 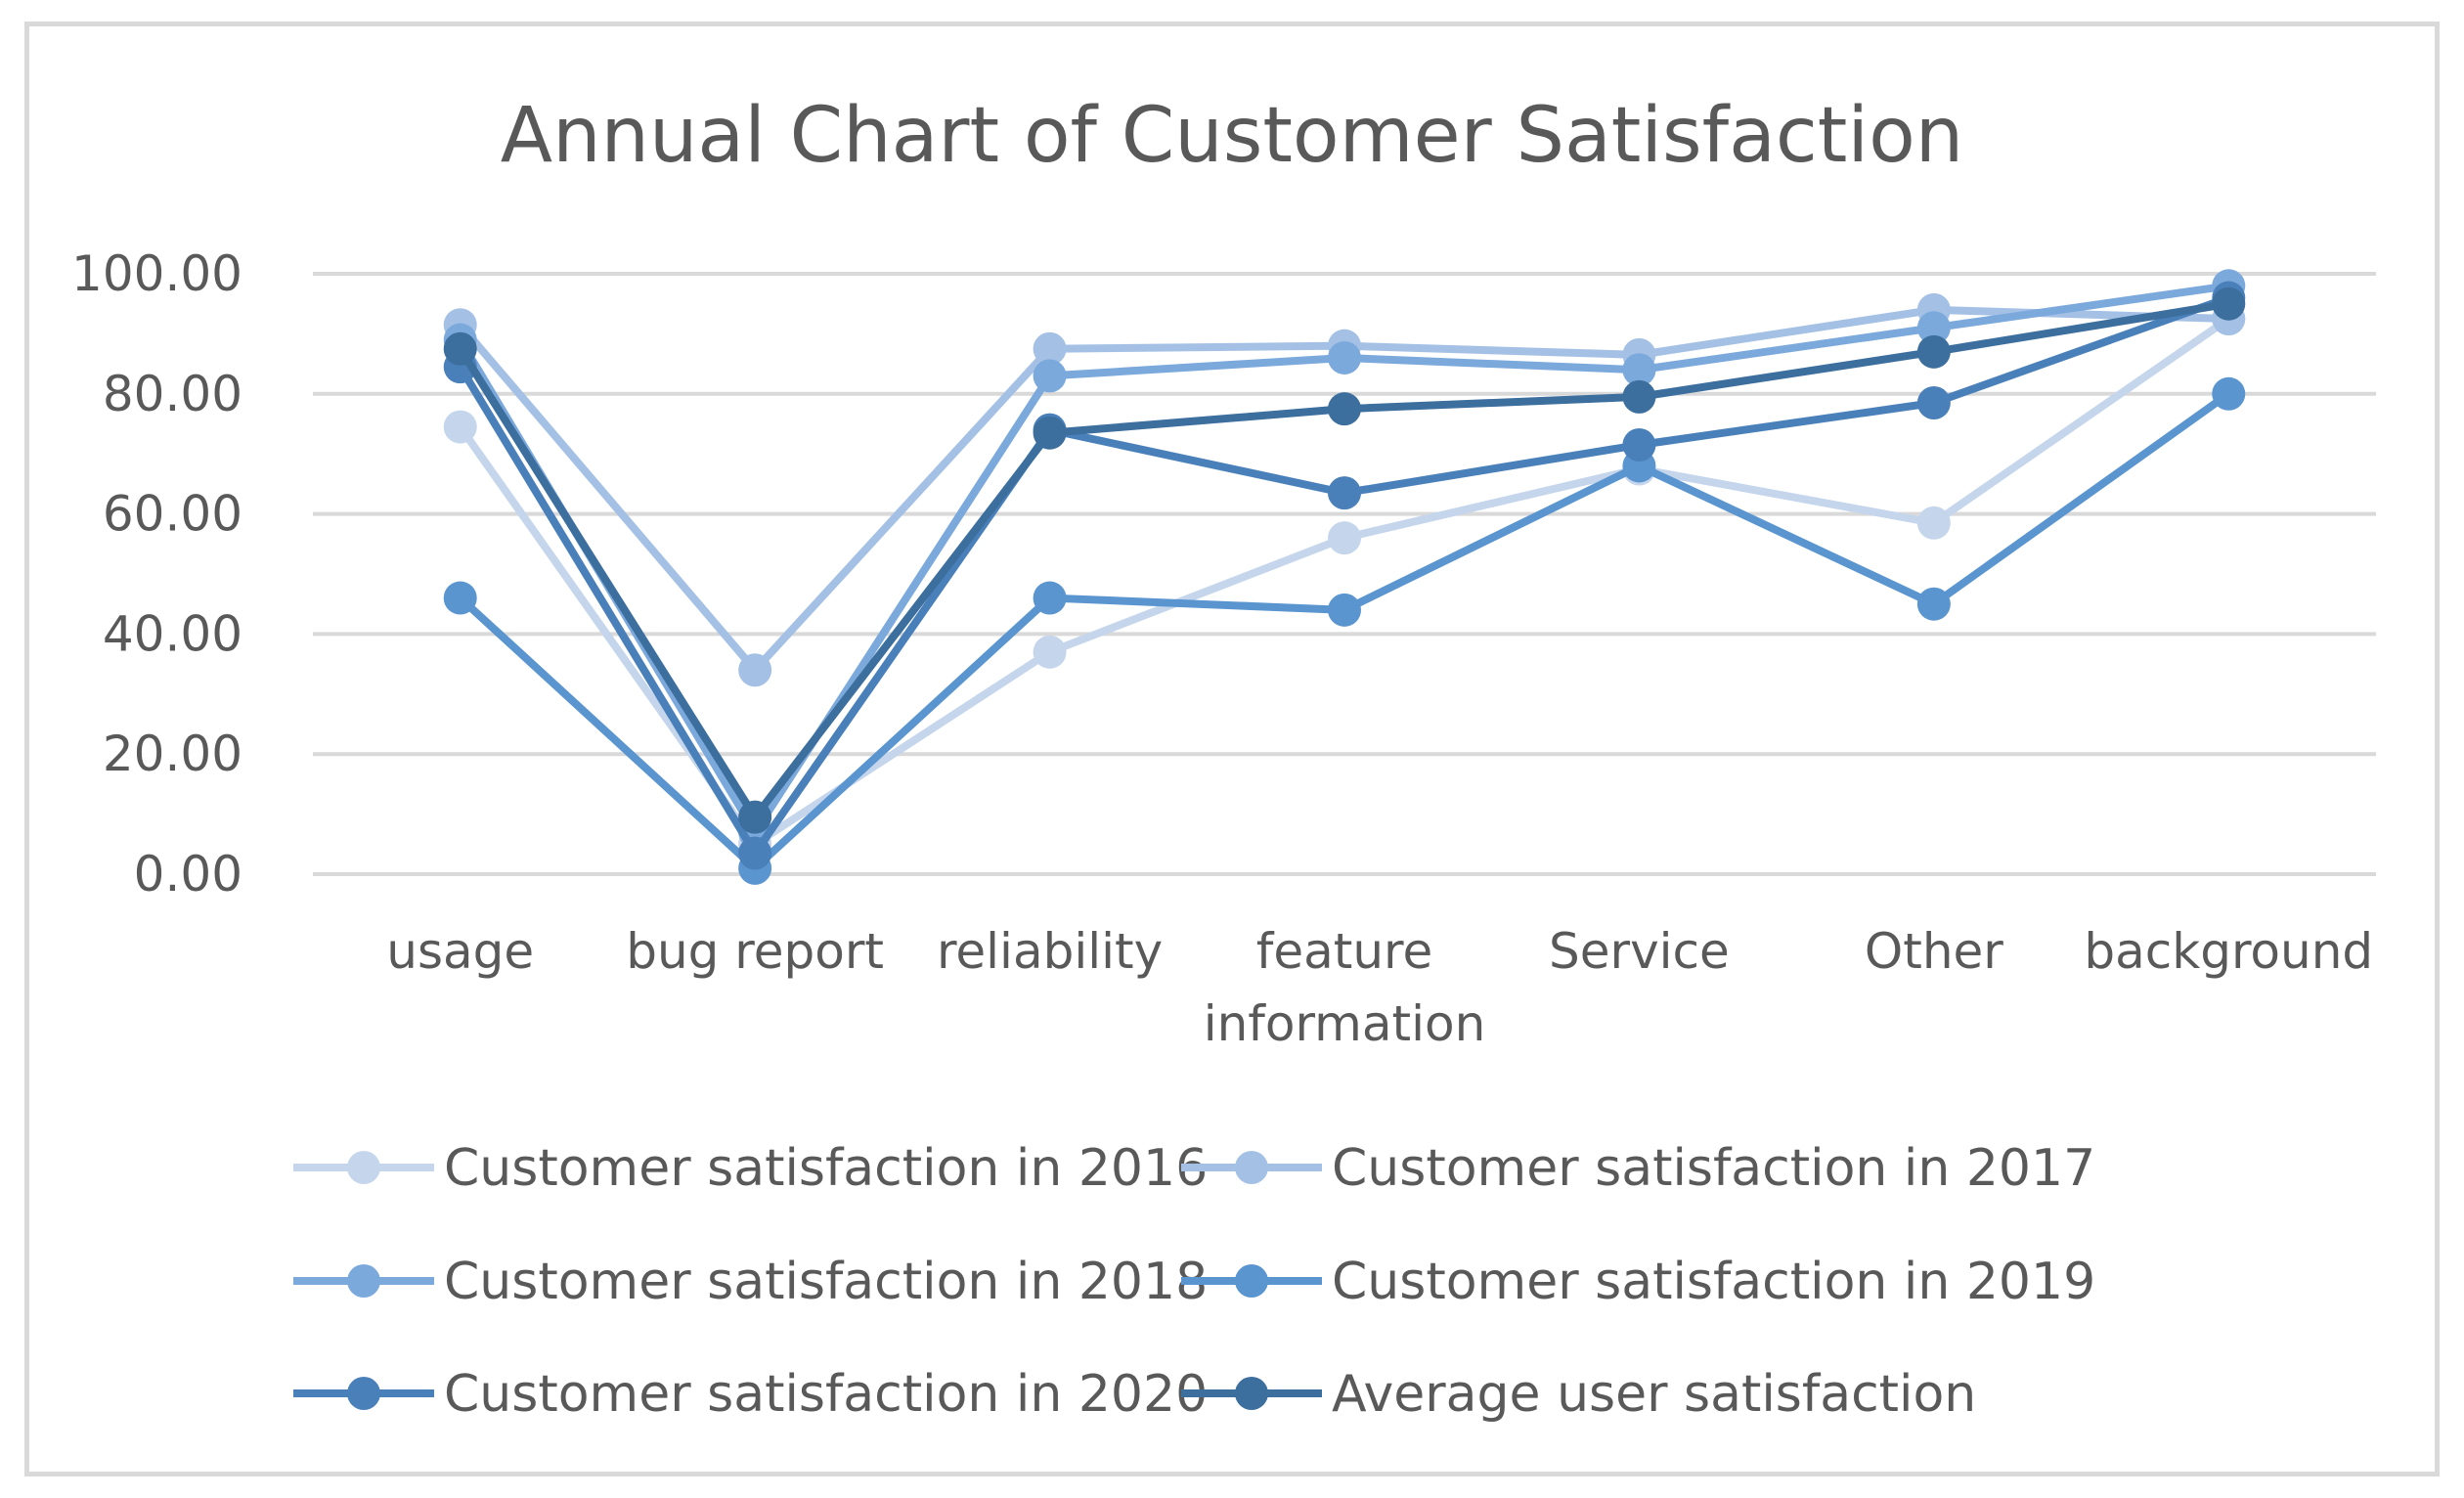 I want to click on legend-label: Customer satisfaction in 2016, so click(x=826, y=1168).